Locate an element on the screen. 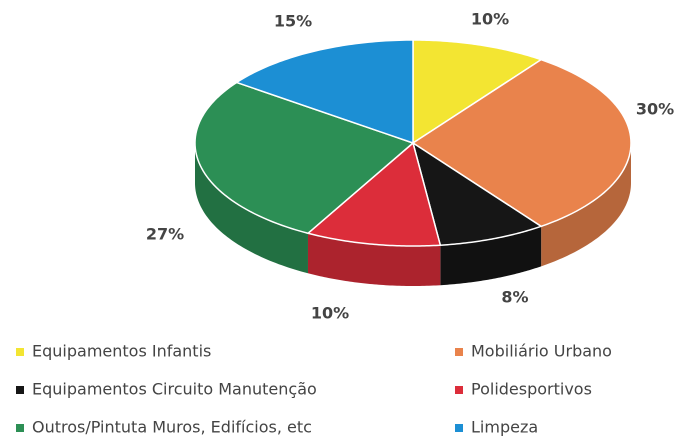 This screenshot has height=441, width=676. legend-label: Mobiliário Urbano is located at coordinates (541, 351).